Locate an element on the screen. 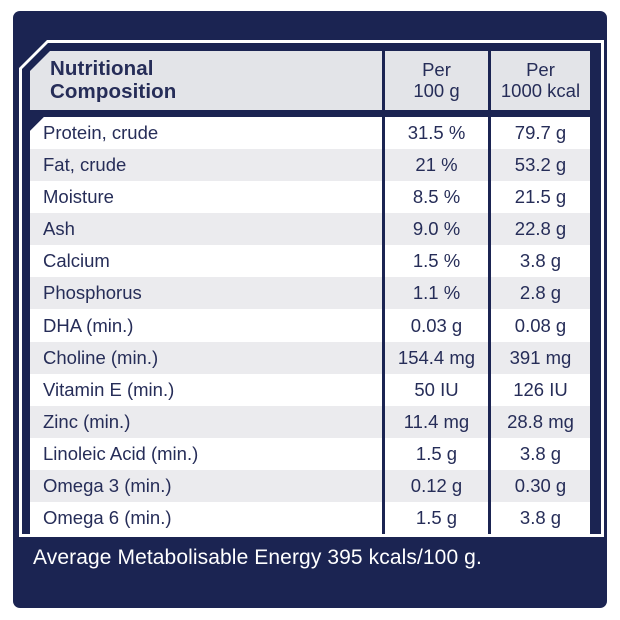 The image size is (620, 620). value-per-100g: 154.4 mg is located at coordinates (436, 357).